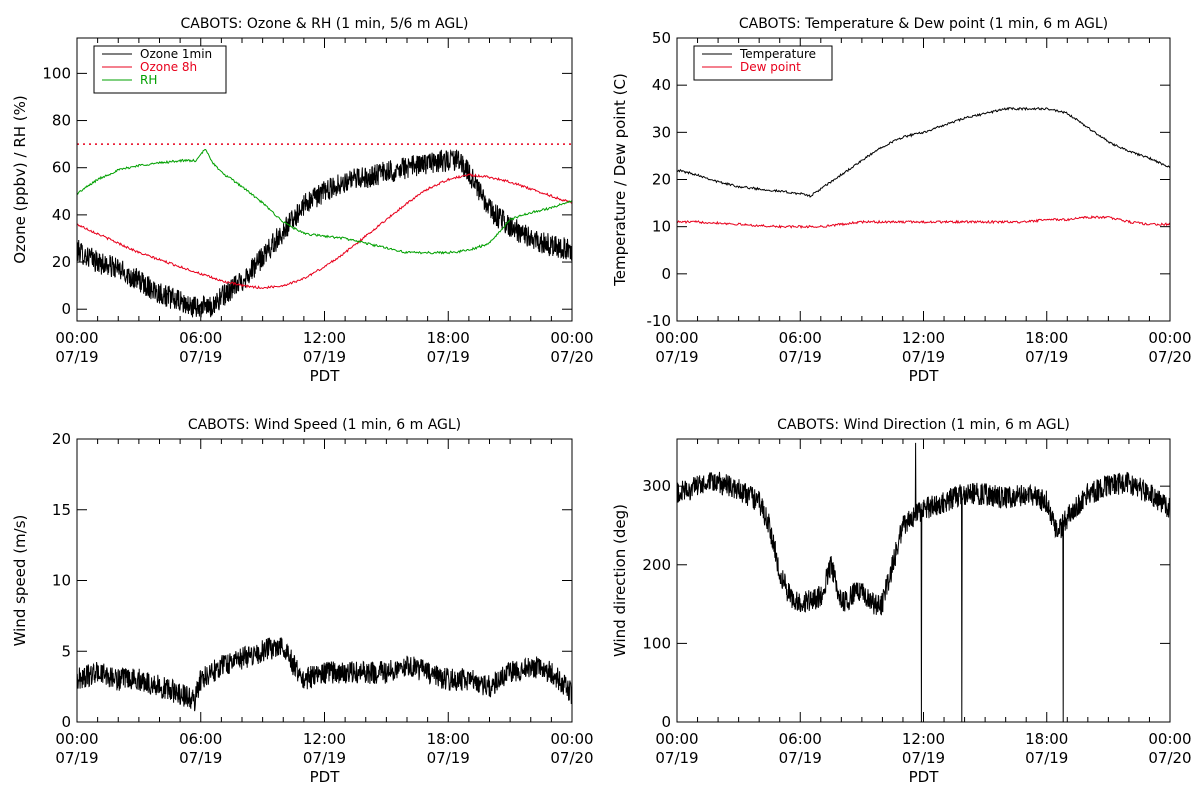 This screenshot has height=800, width=1200. What do you see at coordinates (325, 24) in the screenshot?
I see `chart-title: CABOTS: Ozone & RH (1 min, 5/6 m AGL)` at bounding box center [325, 24].